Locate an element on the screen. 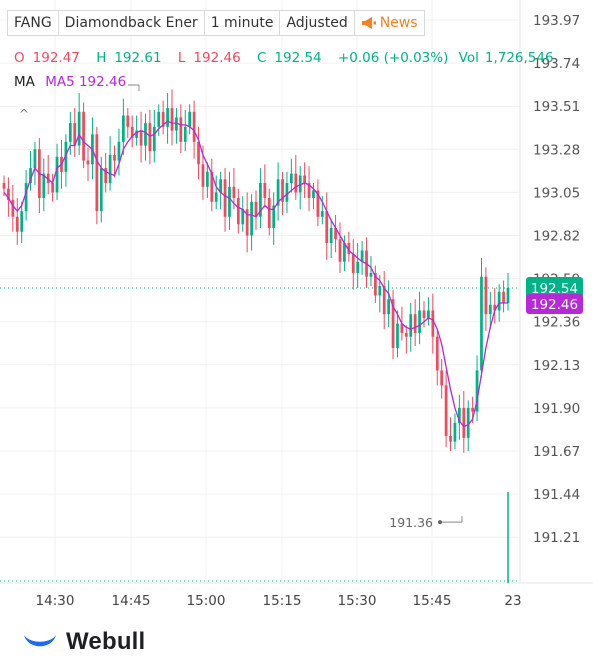 The width and height of the screenshot is (593, 667). low-marker-label: 191.36 is located at coordinates (411, 522).